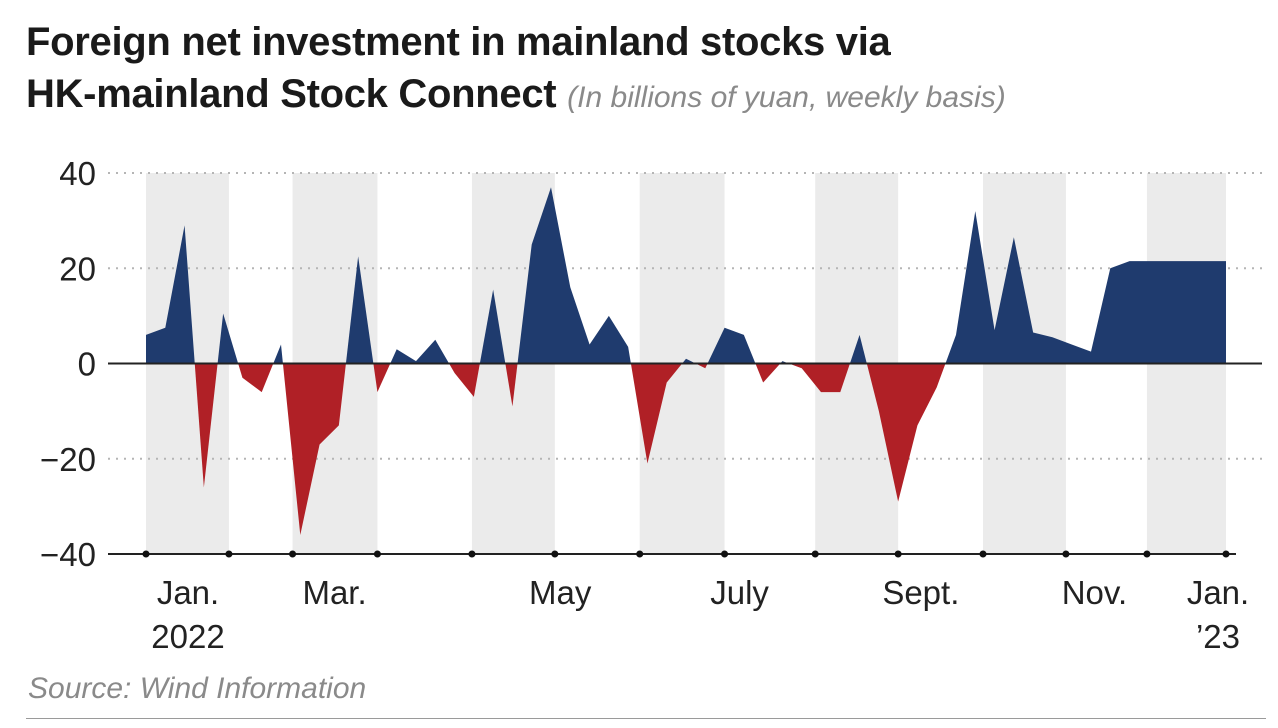 The height and width of the screenshot is (728, 1278). I want to click on x-tick-label: Nov., so click(1094, 592).